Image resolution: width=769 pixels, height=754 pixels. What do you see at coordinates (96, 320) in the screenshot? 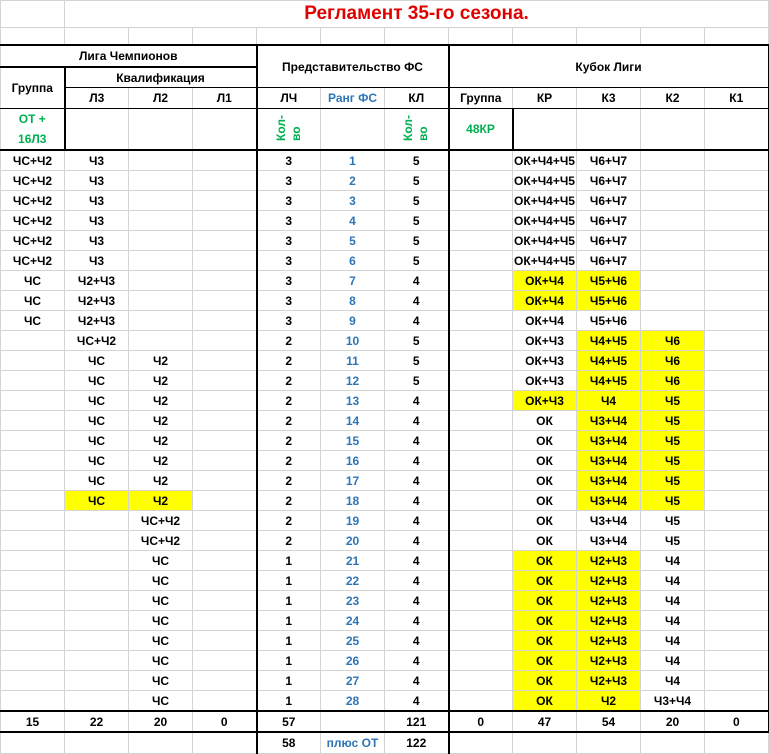
I see `cell-b: Ч2+Ч3` at bounding box center [96, 320].